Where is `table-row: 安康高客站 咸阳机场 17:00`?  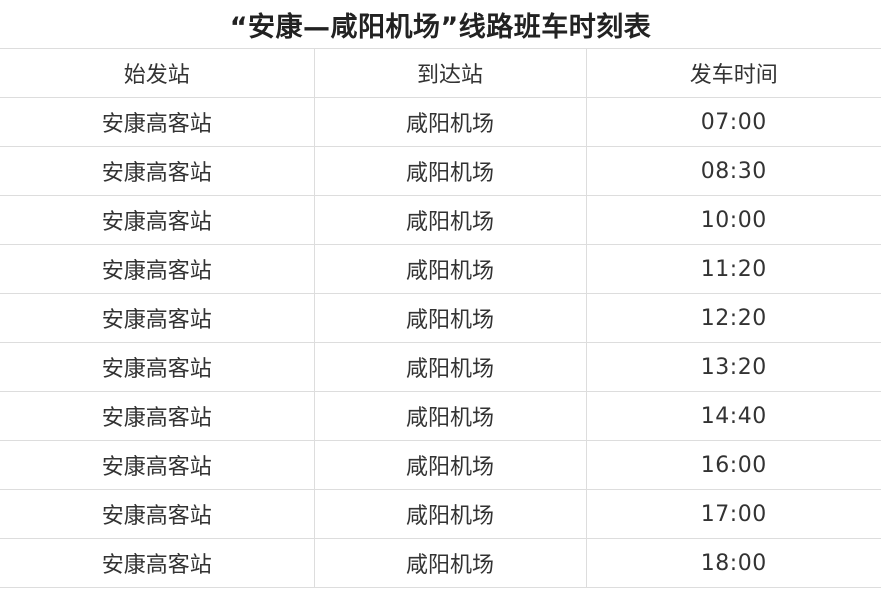 table-row: 安康高客站 咸阳机场 17:00 is located at coordinates (440, 514).